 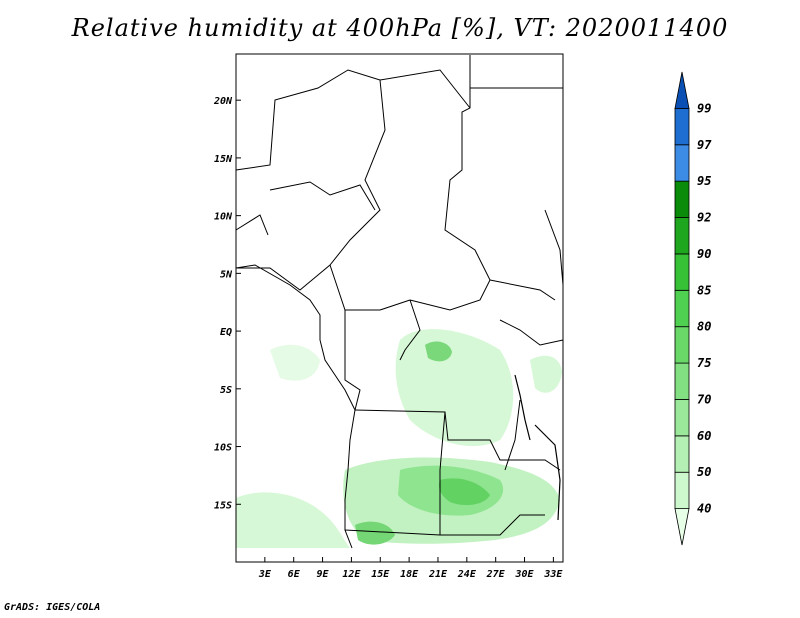 I want to click on longitude-axis: 3E 6E 9E 12E 15E 18E 21E 24E 27E 30E 33E, so click(x=410, y=568).